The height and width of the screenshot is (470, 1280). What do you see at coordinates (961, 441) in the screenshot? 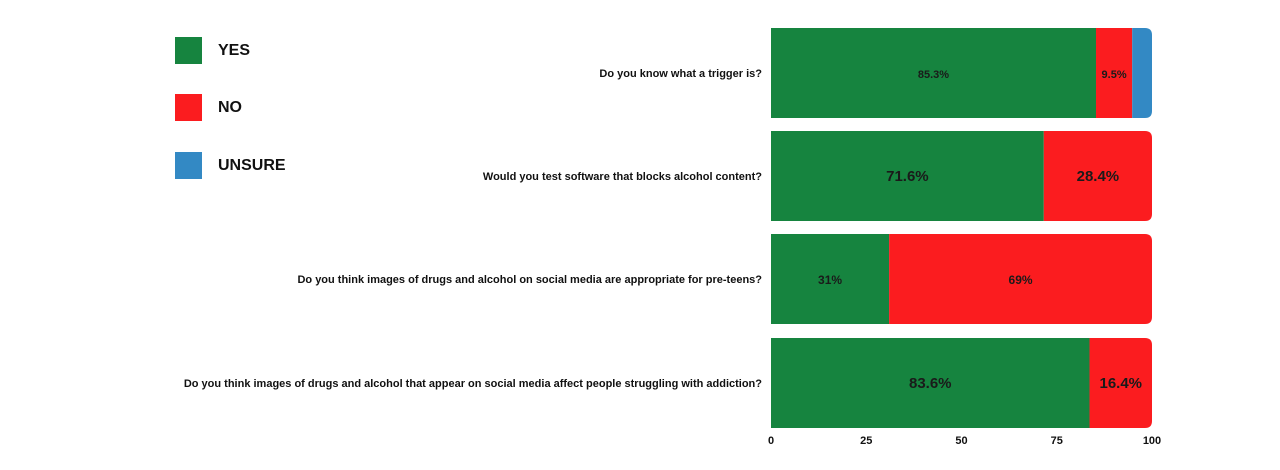
I see `x-tick-label: 50` at bounding box center [961, 441].